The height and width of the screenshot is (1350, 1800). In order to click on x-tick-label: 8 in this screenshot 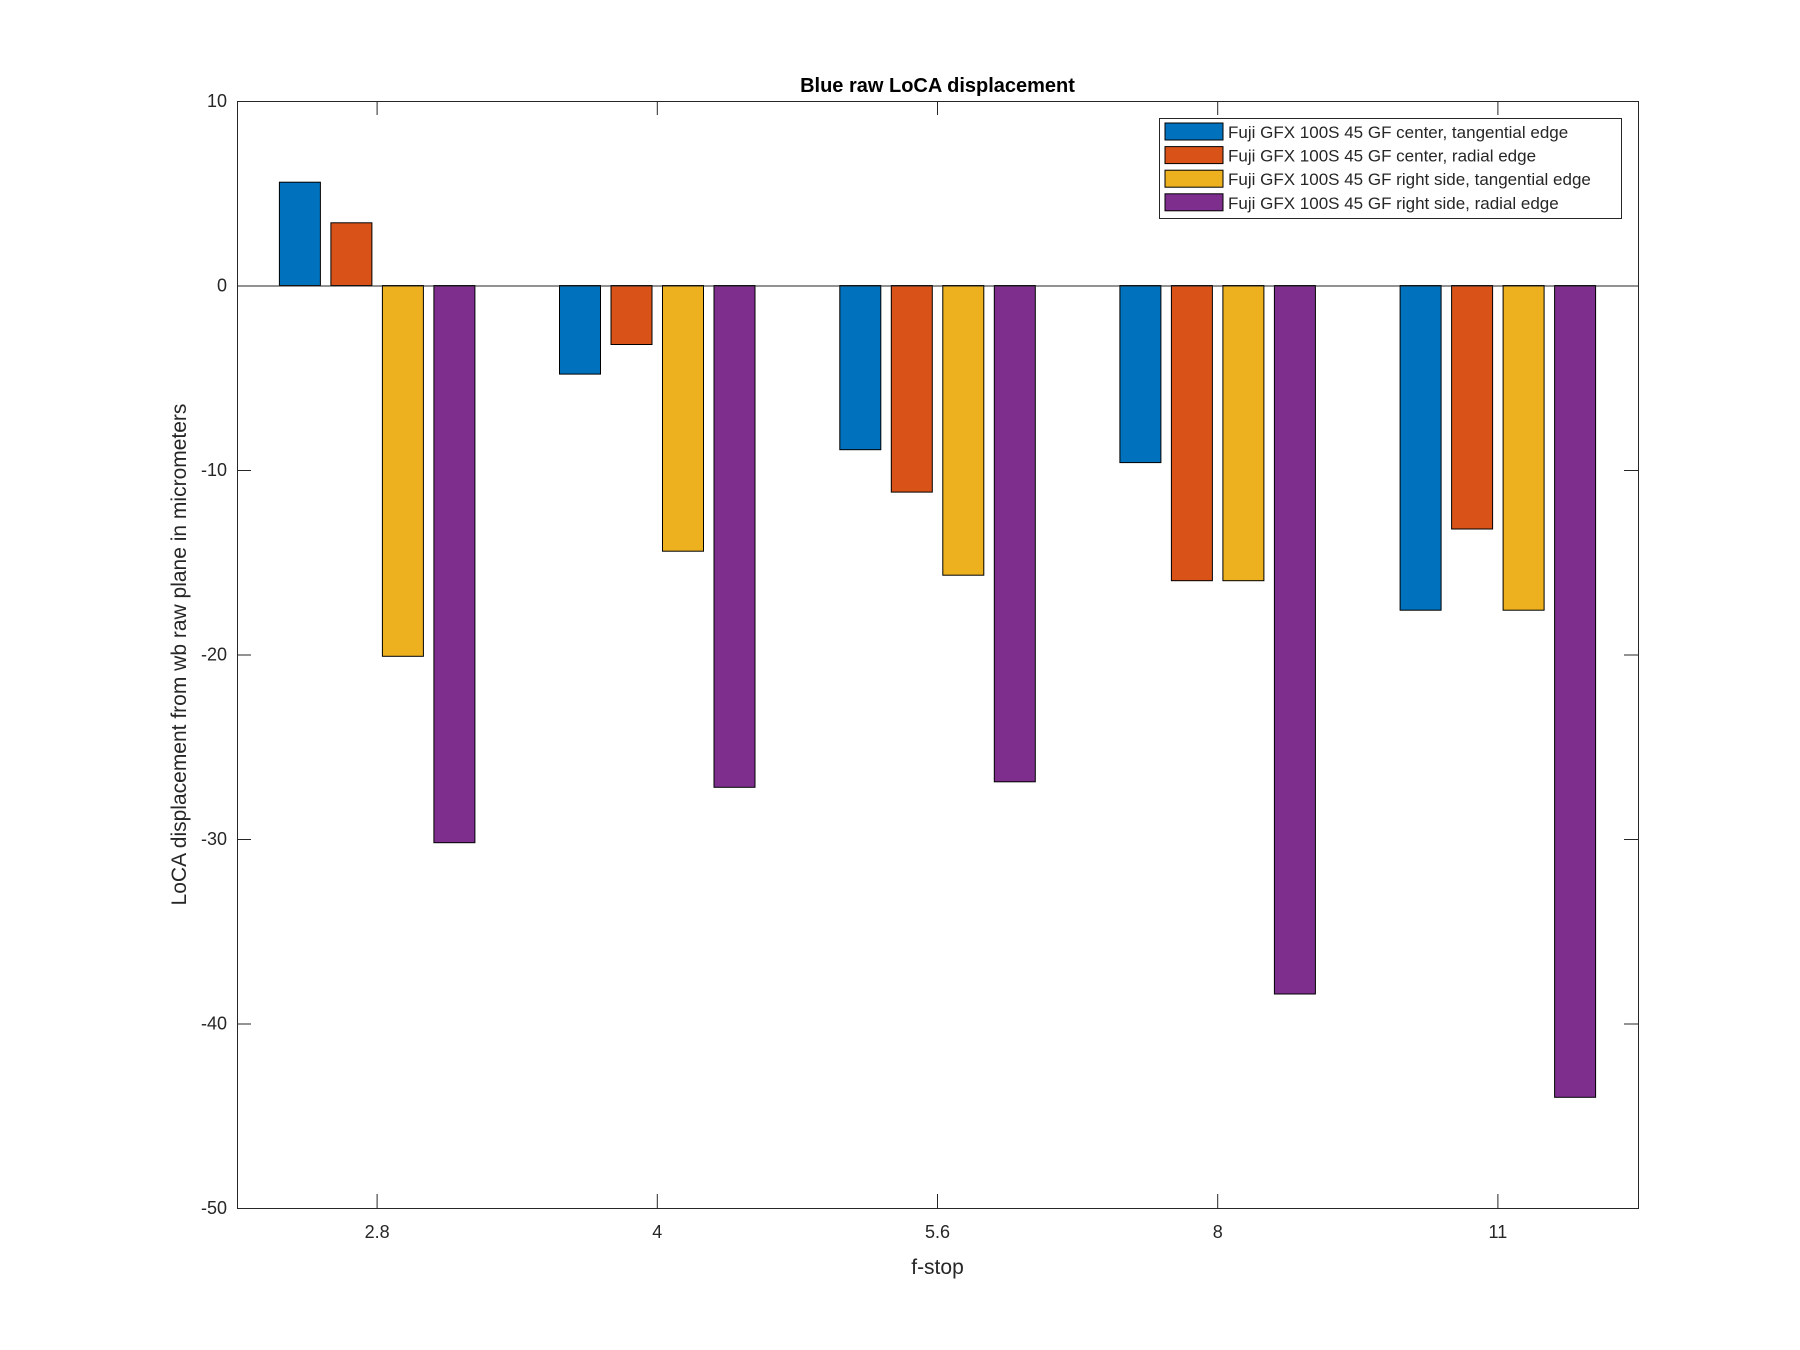, I will do `click(1218, 1232)`.